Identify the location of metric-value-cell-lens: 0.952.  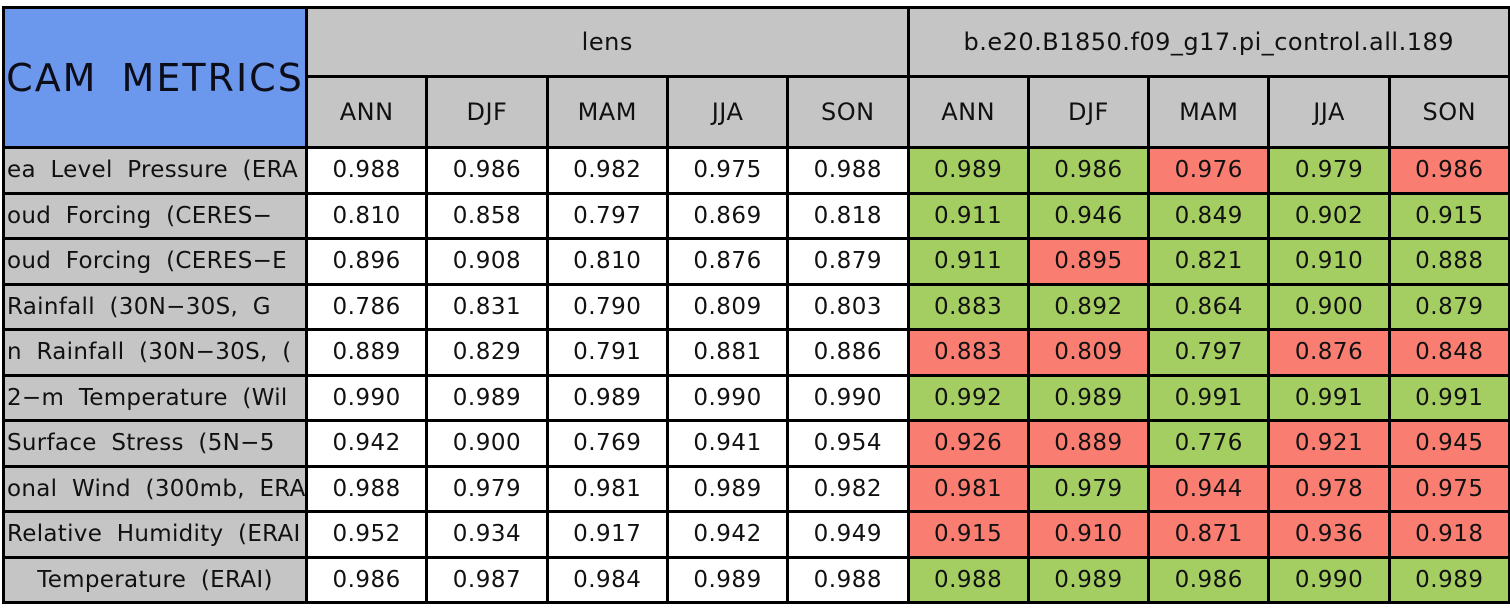
(367, 534).